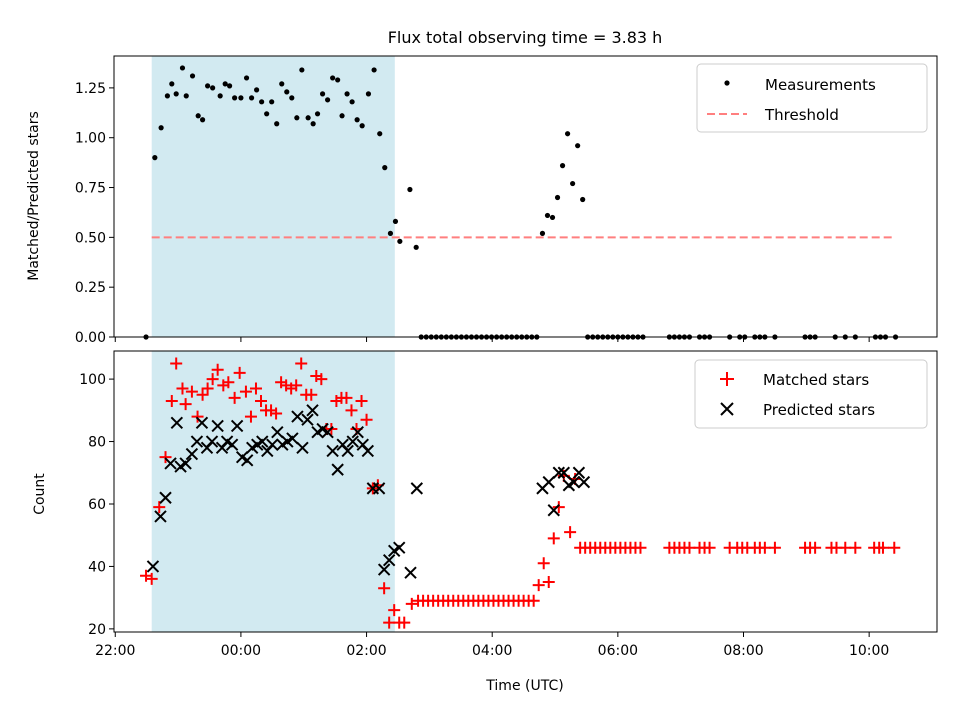 This screenshot has height=720, width=960. I want to click on x-tick-label: 00:00, so click(241, 651).